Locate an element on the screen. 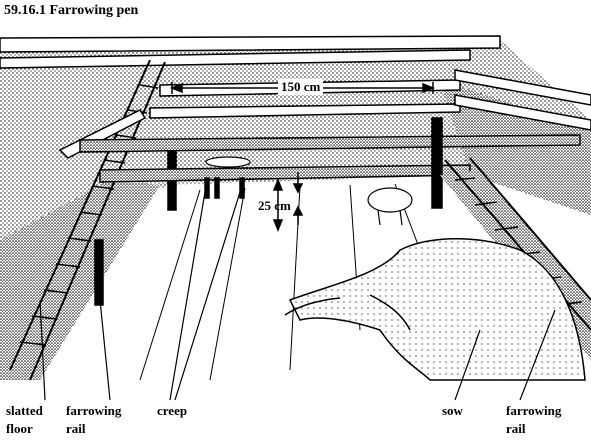  label-farrowing-rail-left-line1: farrowing is located at coordinates (94, 410).